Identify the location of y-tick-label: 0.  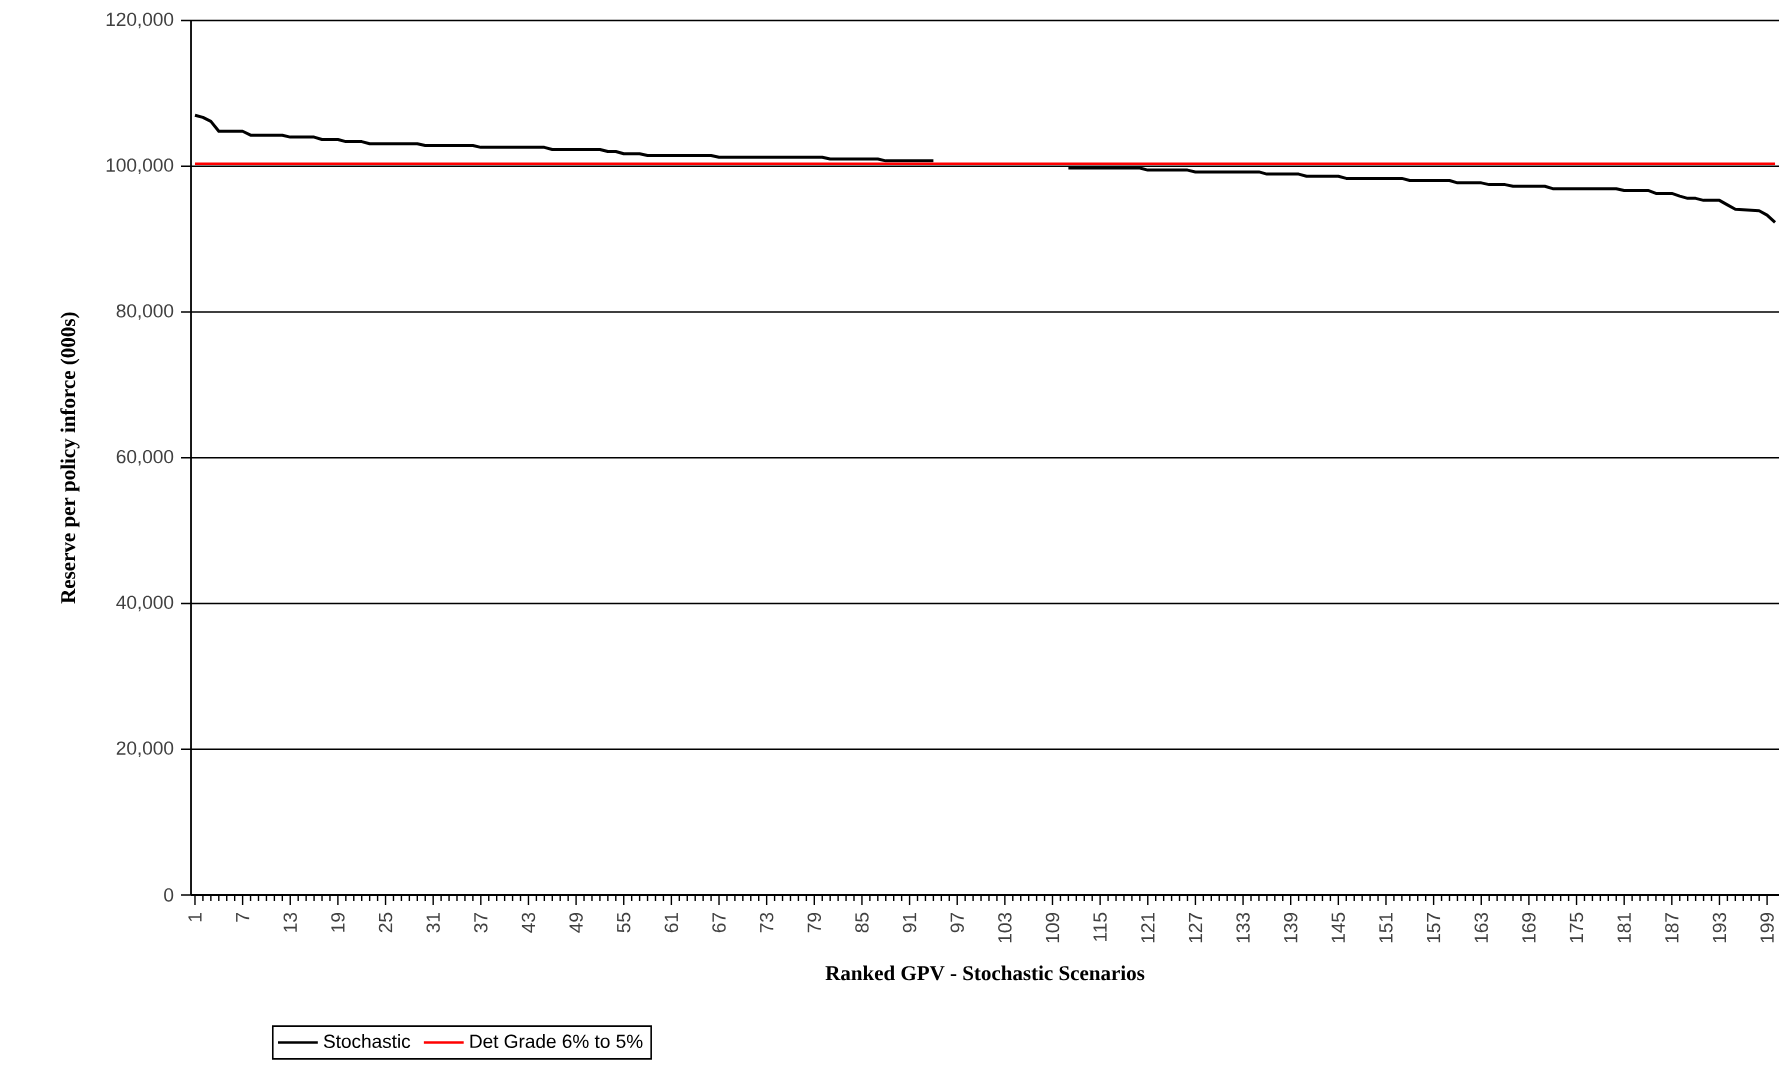
(169, 895).